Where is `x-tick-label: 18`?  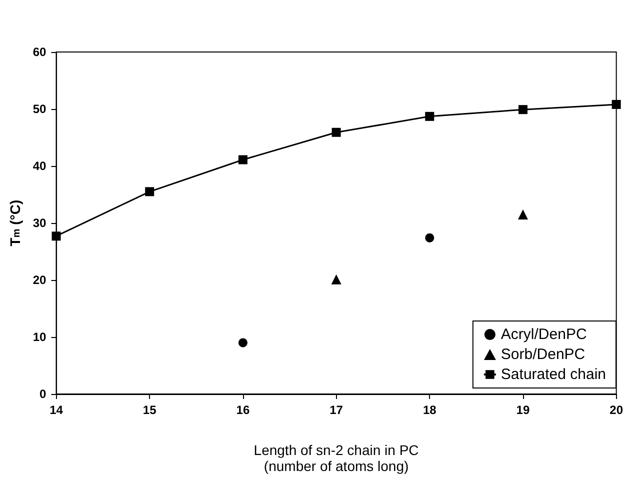 x-tick-label: 18 is located at coordinates (429, 410).